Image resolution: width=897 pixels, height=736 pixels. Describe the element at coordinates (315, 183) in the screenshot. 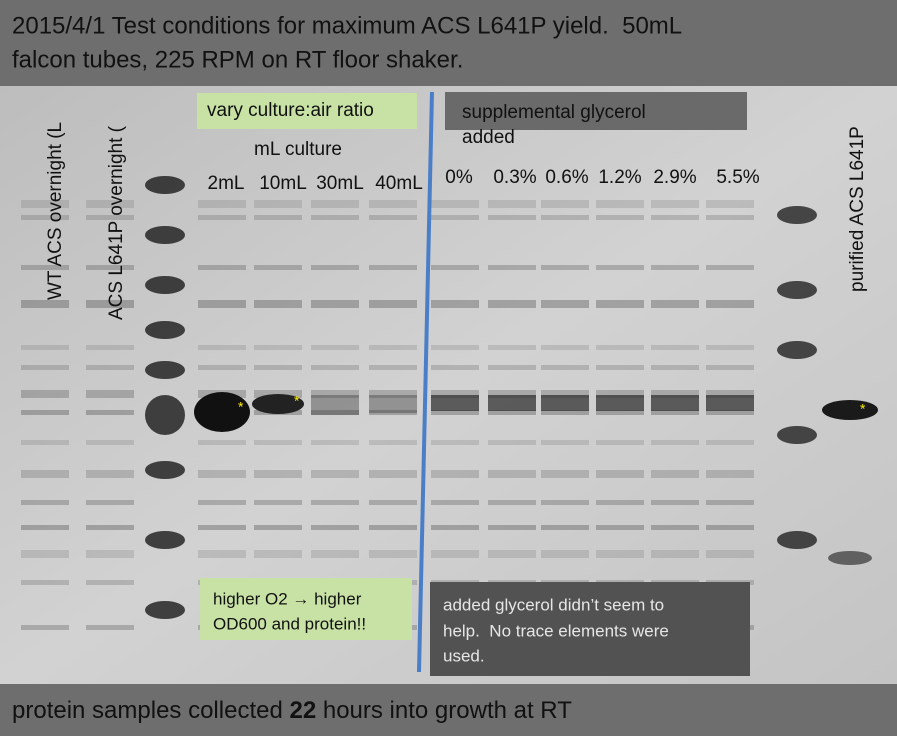

I see `culture-labels: 2mL 10mL 30mL 40mL` at that location.